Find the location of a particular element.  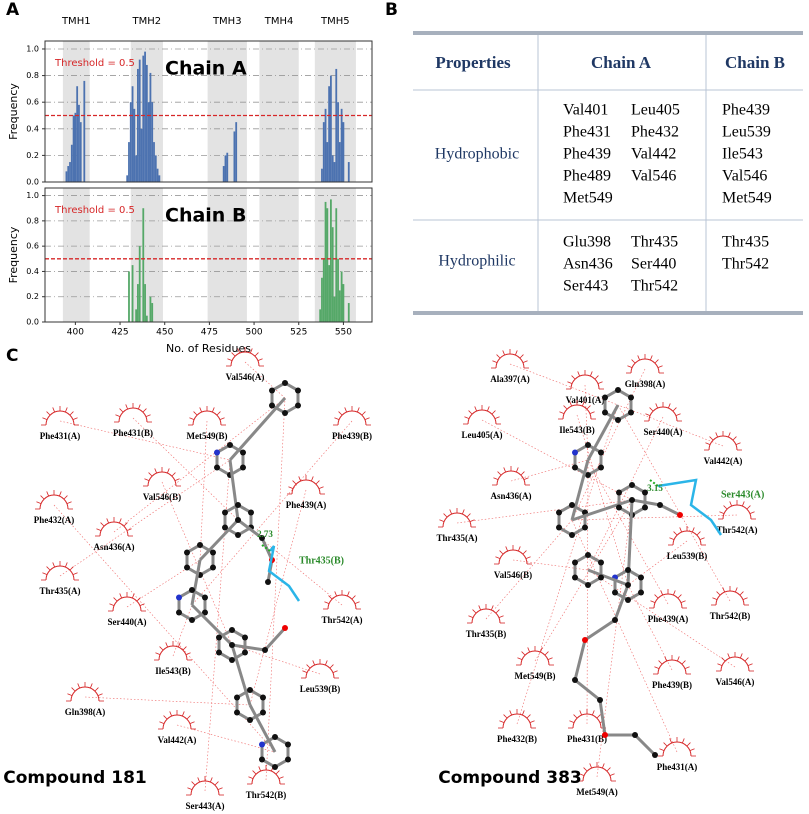

property-cell: Hydrophobic is located at coordinates (477, 154).